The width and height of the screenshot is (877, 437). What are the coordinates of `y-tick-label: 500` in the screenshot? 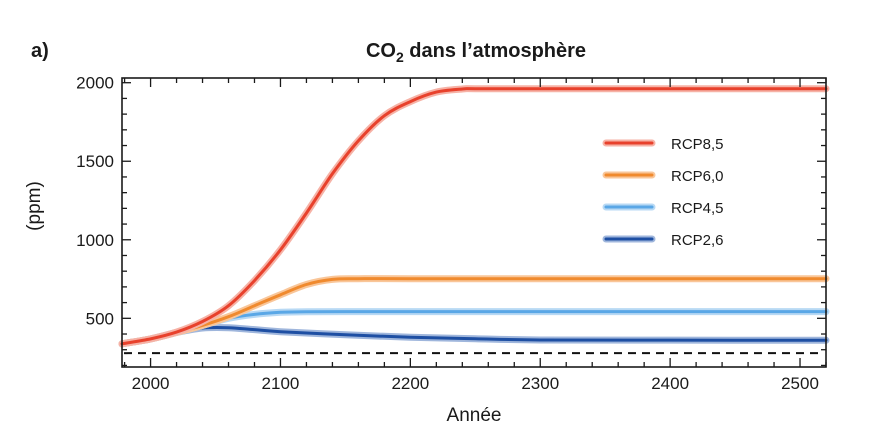 It's located at (100, 318).